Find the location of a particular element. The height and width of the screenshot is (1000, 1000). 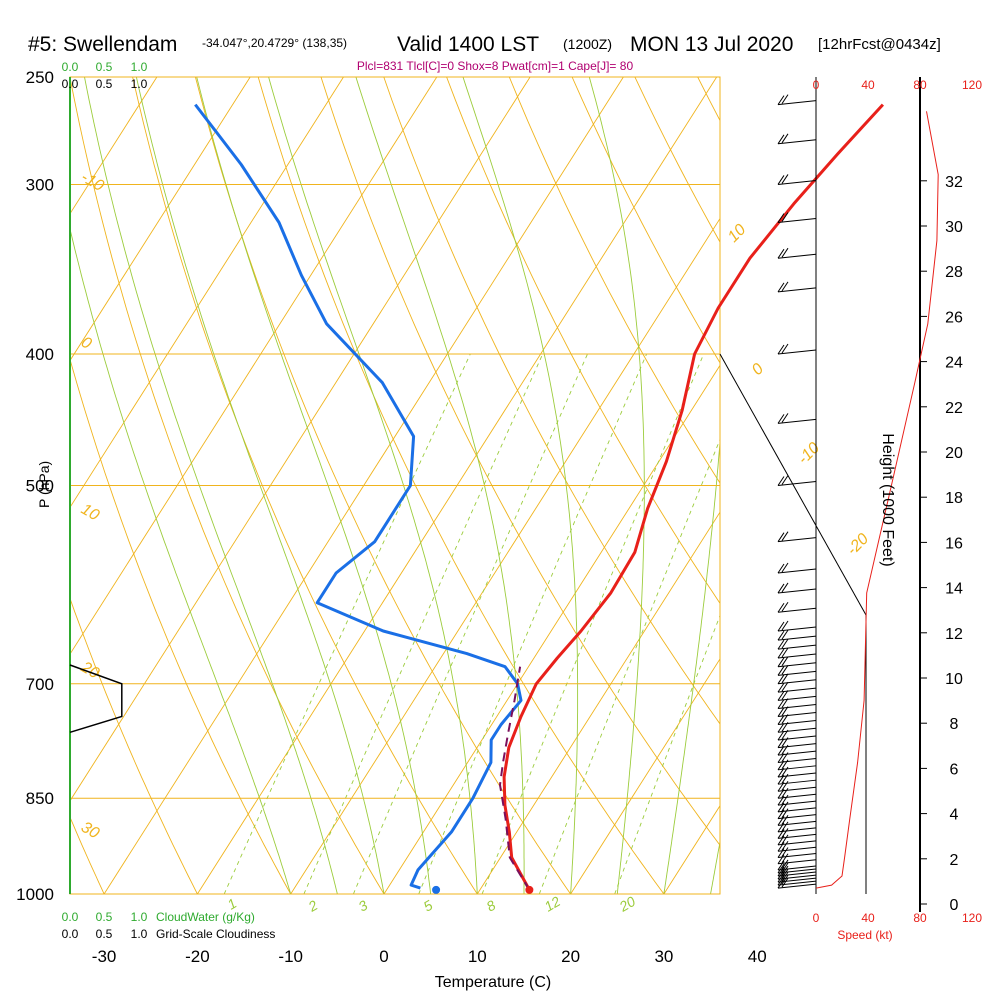

height-tick-label: 8 is located at coordinates (954, 724).